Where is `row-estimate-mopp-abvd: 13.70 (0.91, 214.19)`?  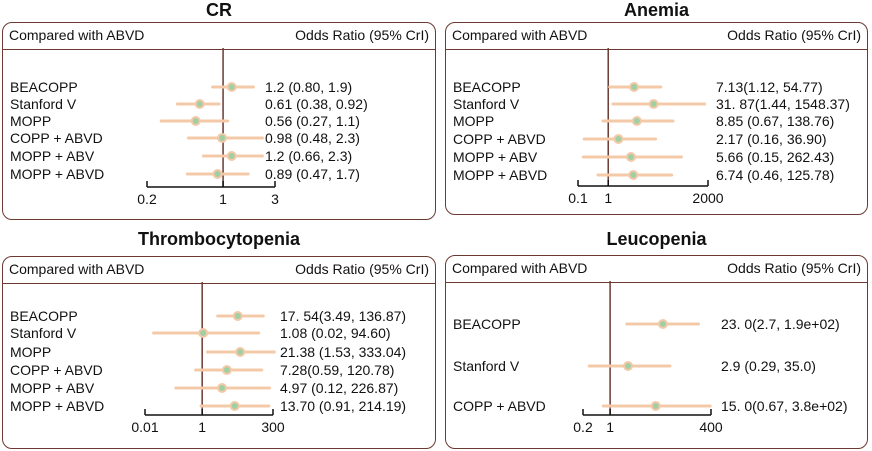 row-estimate-mopp-abvd: 13.70 (0.91, 214.19) is located at coordinates (343, 406).